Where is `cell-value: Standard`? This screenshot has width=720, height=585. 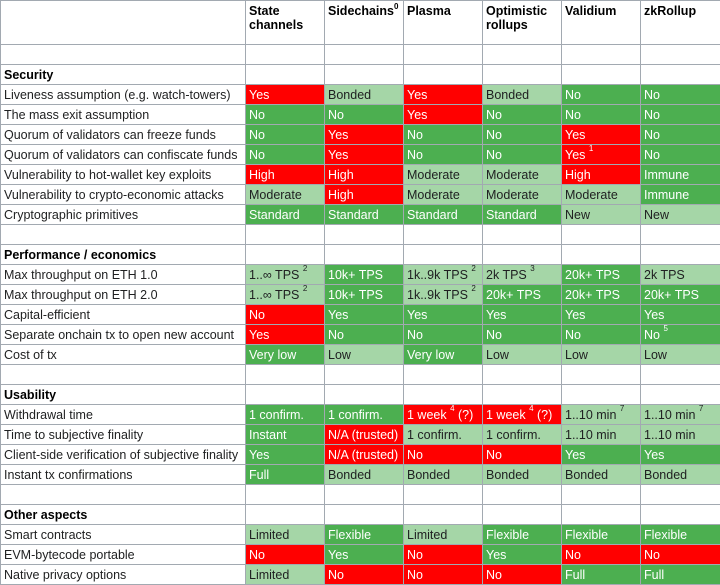 cell-value: Standard is located at coordinates (274, 215).